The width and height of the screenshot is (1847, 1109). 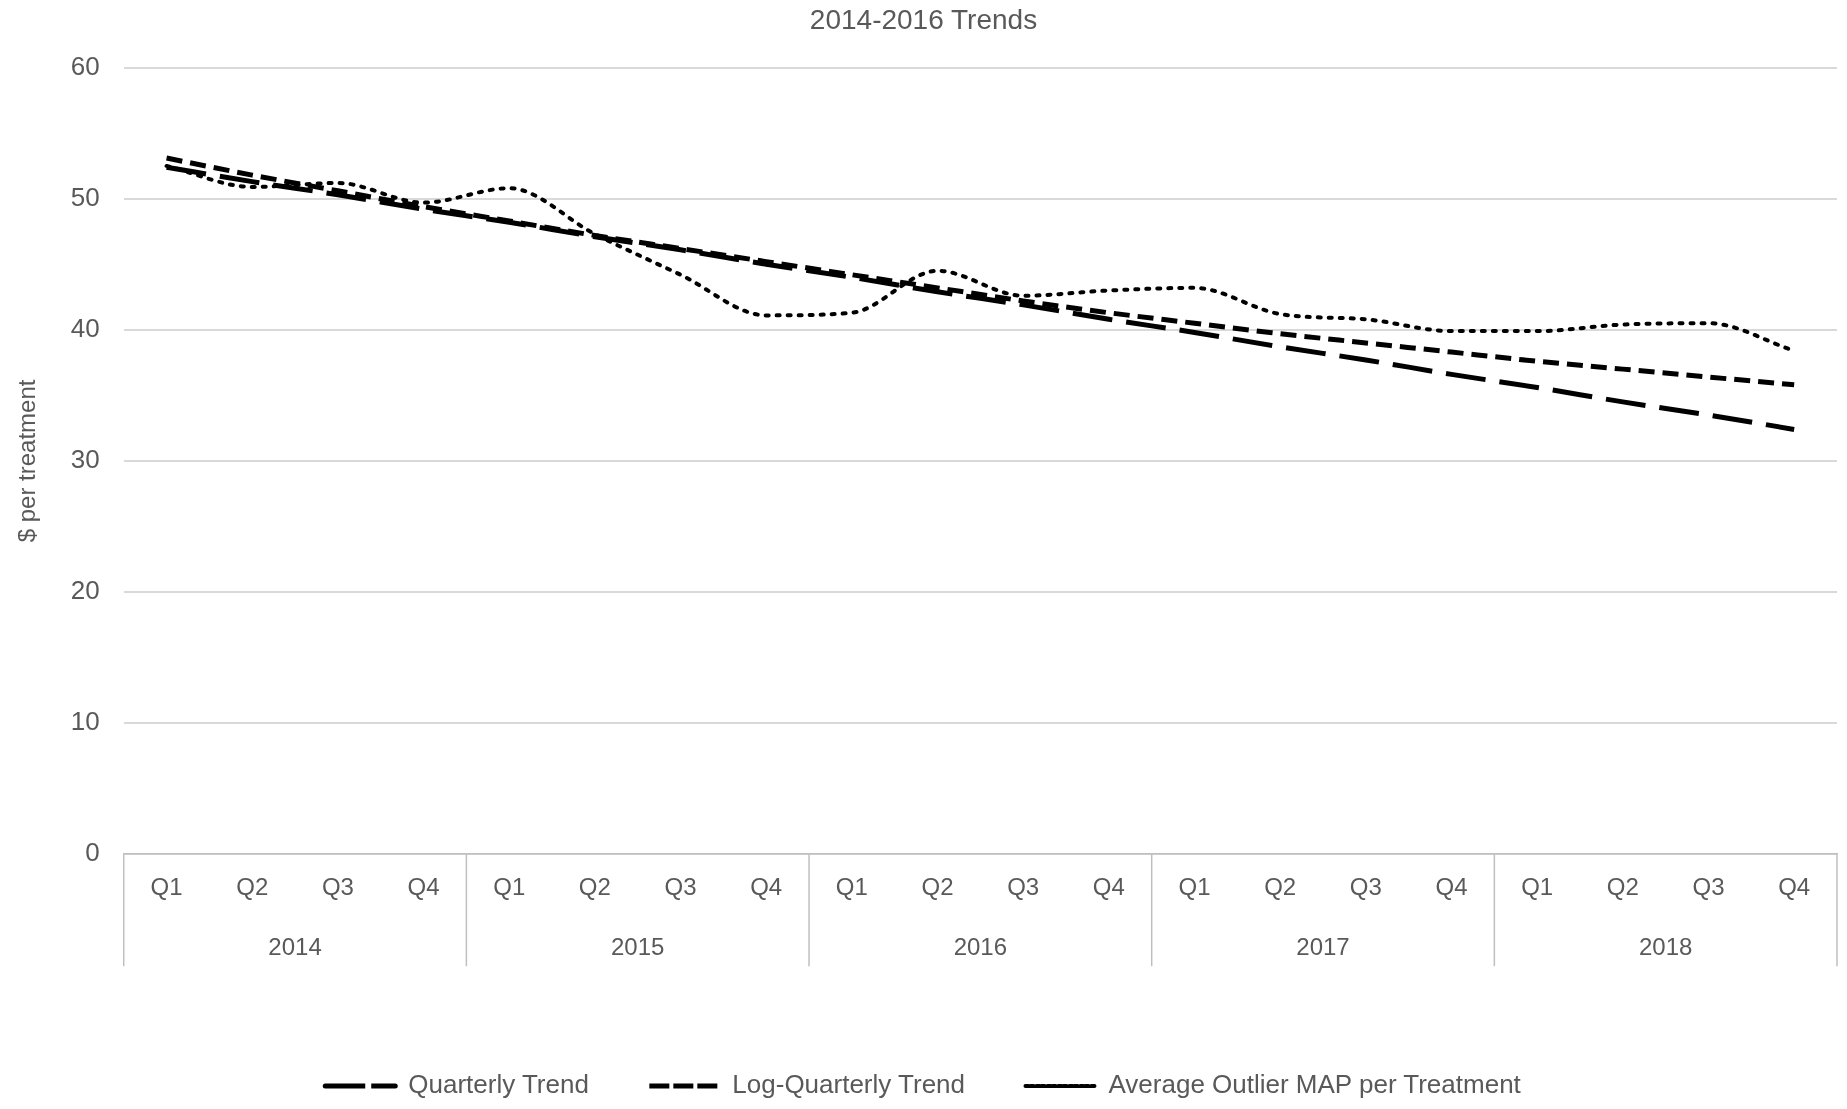 What do you see at coordinates (498, 1084) in the screenshot?
I see `legend-label: Quarterly Trend` at bounding box center [498, 1084].